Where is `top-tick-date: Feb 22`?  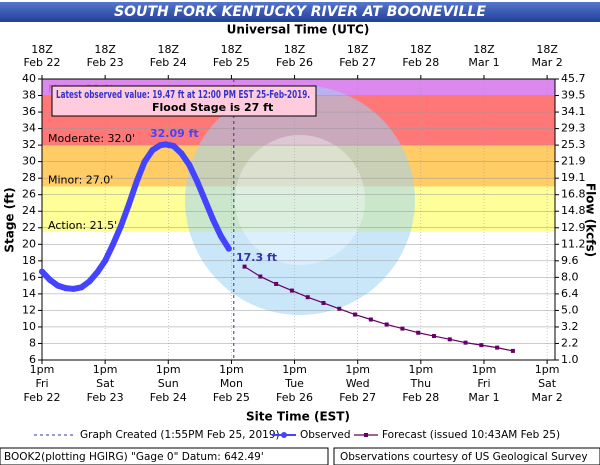 top-tick-date: Feb 22 is located at coordinates (42, 62).